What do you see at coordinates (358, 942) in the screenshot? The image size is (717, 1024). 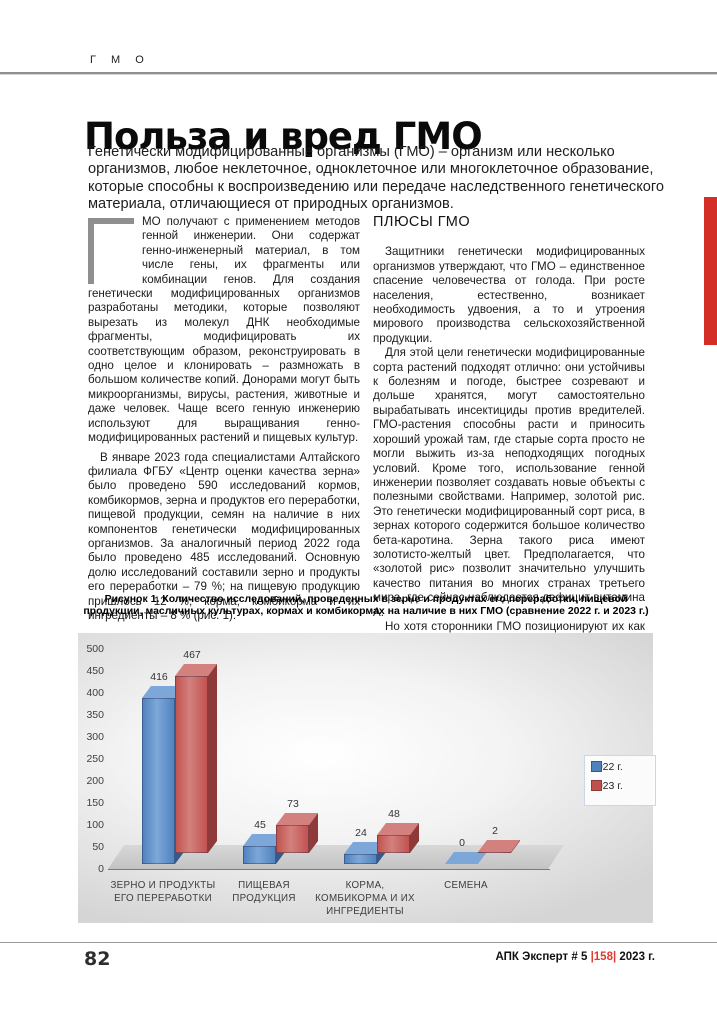 I see `footer-rule` at bounding box center [358, 942].